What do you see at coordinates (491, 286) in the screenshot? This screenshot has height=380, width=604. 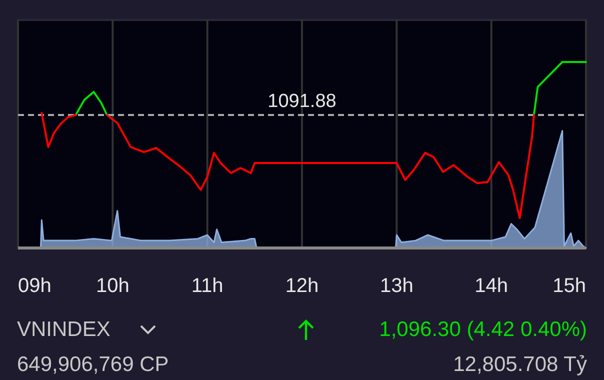 I see `x-tick-label: 14h` at bounding box center [491, 286].